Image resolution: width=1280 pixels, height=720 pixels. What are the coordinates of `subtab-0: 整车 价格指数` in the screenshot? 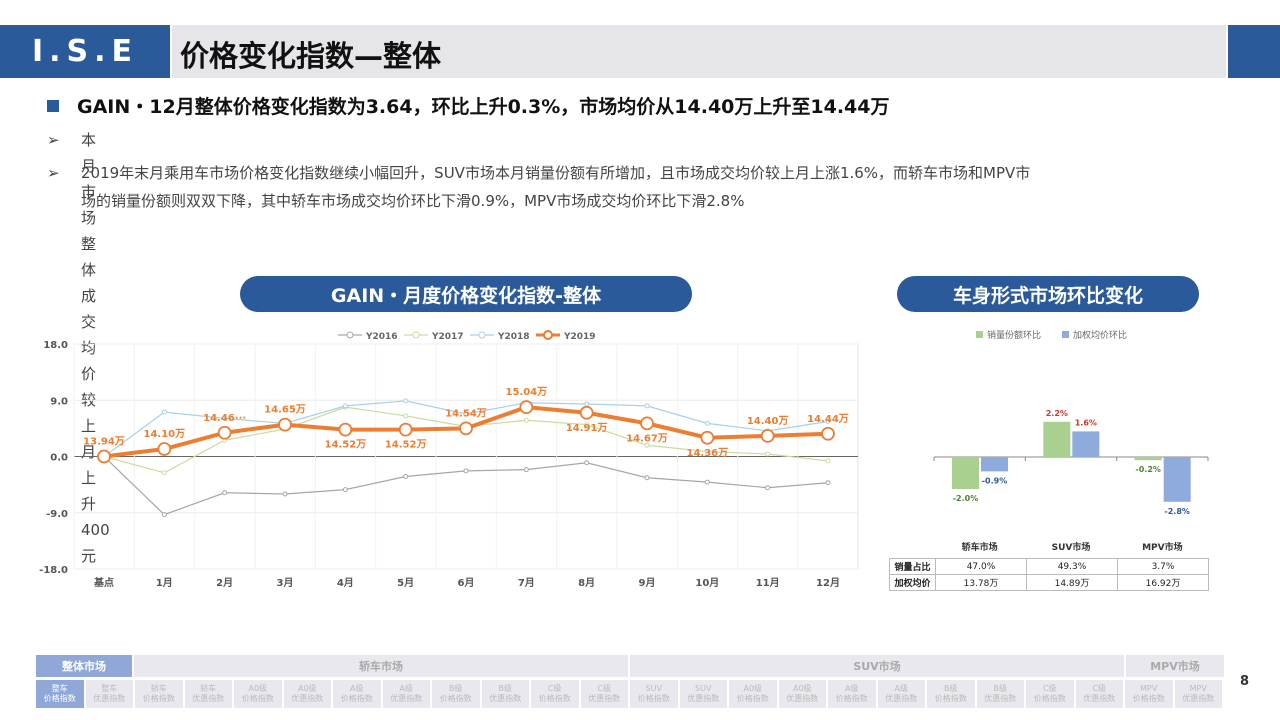 It's located at (60, 694).